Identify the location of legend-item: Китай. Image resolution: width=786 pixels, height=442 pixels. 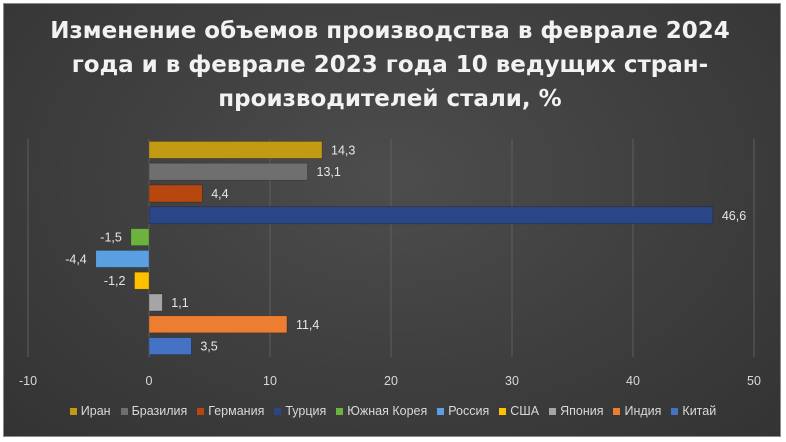
(693, 411).